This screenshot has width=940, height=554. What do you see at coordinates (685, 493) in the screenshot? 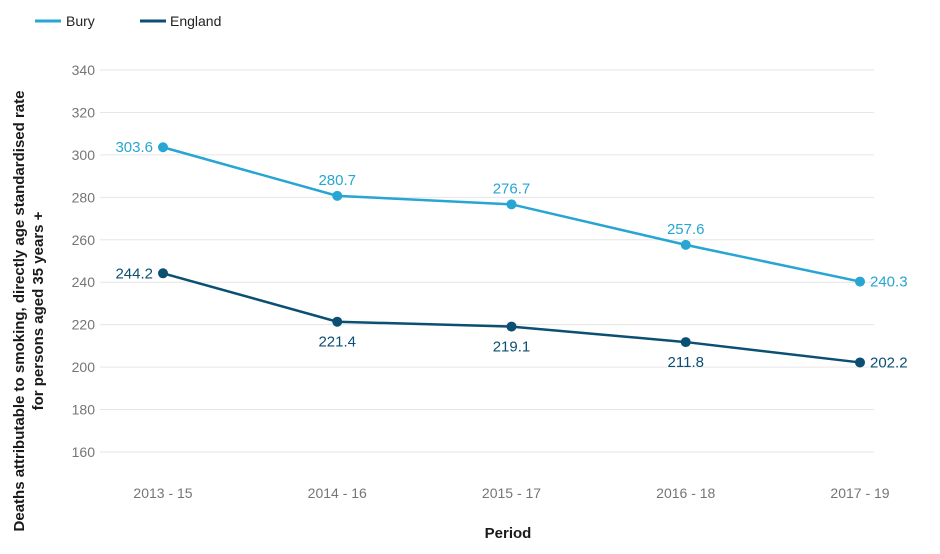
I see `x-tick-label: 2016 - 18` at bounding box center [685, 493].